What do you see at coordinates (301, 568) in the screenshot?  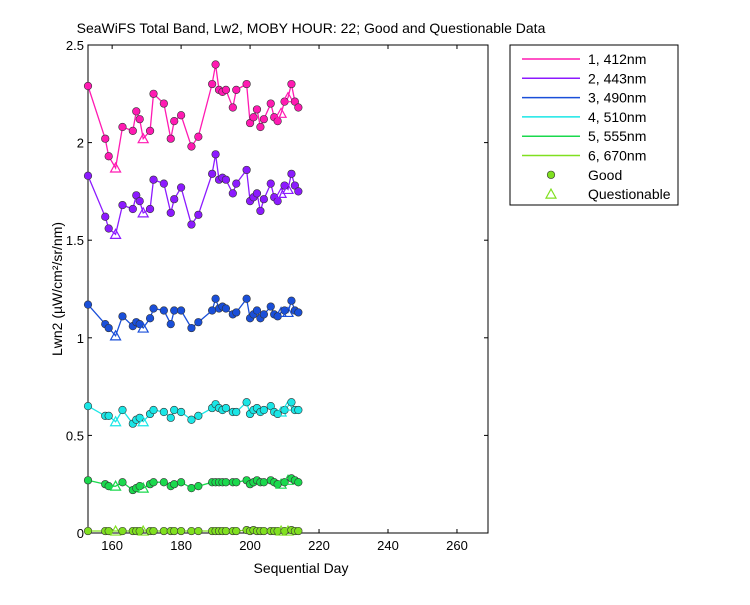 I see `x-axis-label: Sequential Day` at bounding box center [301, 568].